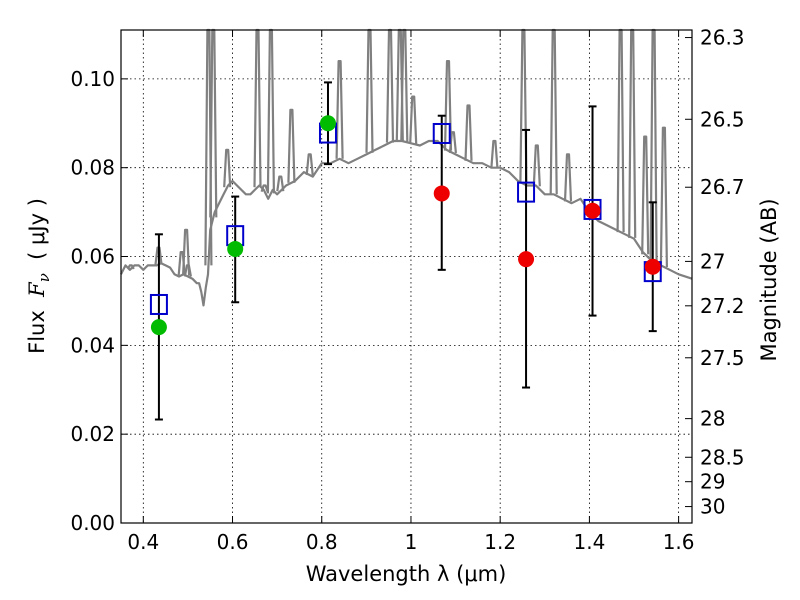 The height and width of the screenshot is (600, 800). What do you see at coordinates (712, 507) in the screenshot?
I see `right-axis-tick-label: 30` at bounding box center [712, 507].